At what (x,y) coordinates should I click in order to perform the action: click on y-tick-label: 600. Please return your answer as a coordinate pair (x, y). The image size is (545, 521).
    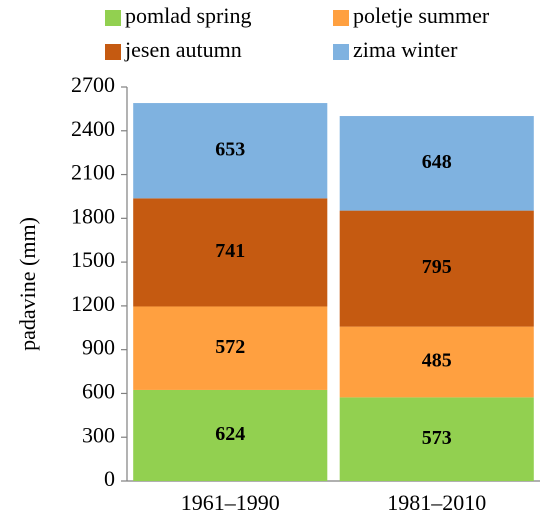
    Looking at the image, I should click on (98, 390).